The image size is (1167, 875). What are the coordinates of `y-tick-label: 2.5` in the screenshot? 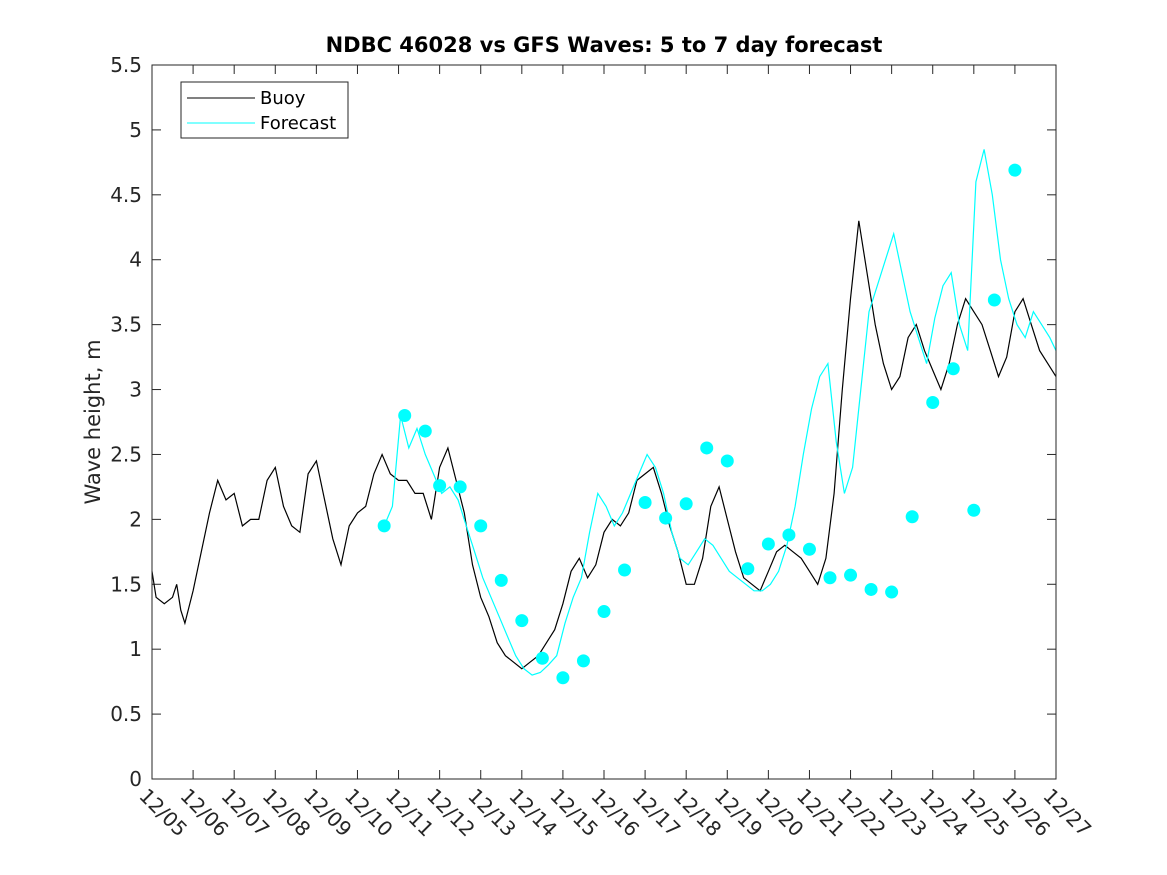 It's located at (126, 454).